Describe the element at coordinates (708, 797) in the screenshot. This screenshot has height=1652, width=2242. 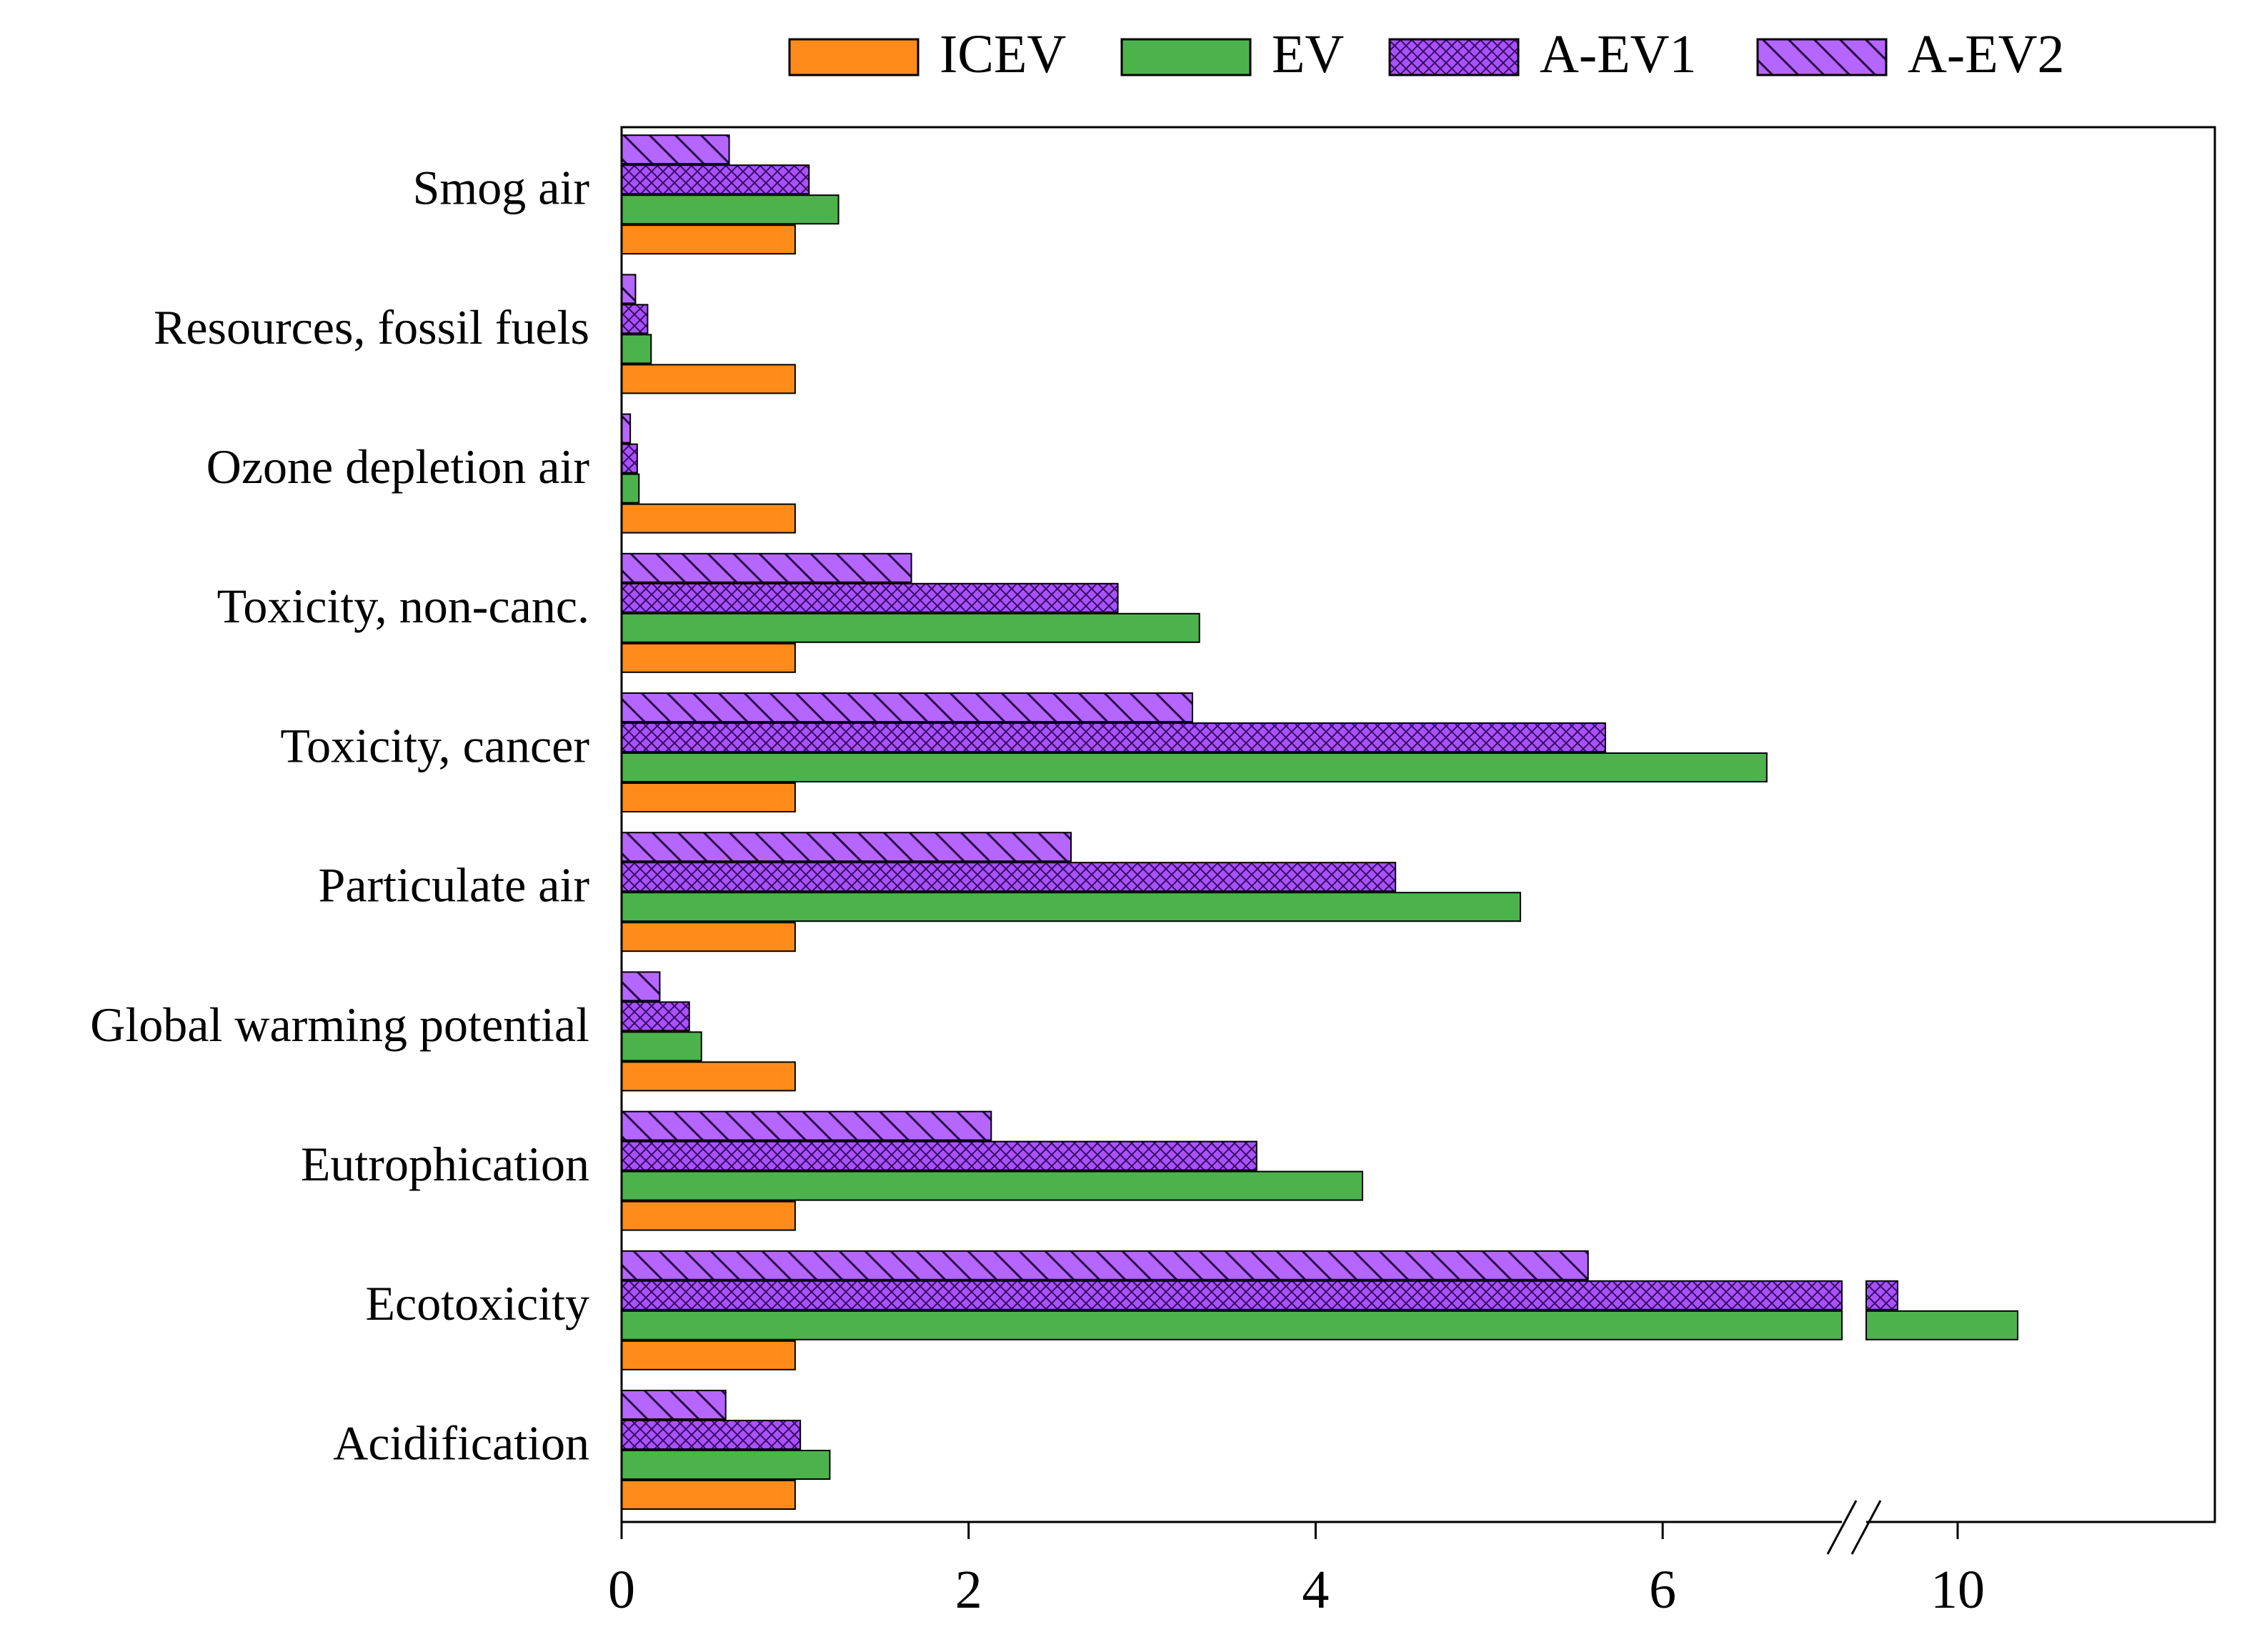
I see `bar-toxicity-cancer-icev` at that location.